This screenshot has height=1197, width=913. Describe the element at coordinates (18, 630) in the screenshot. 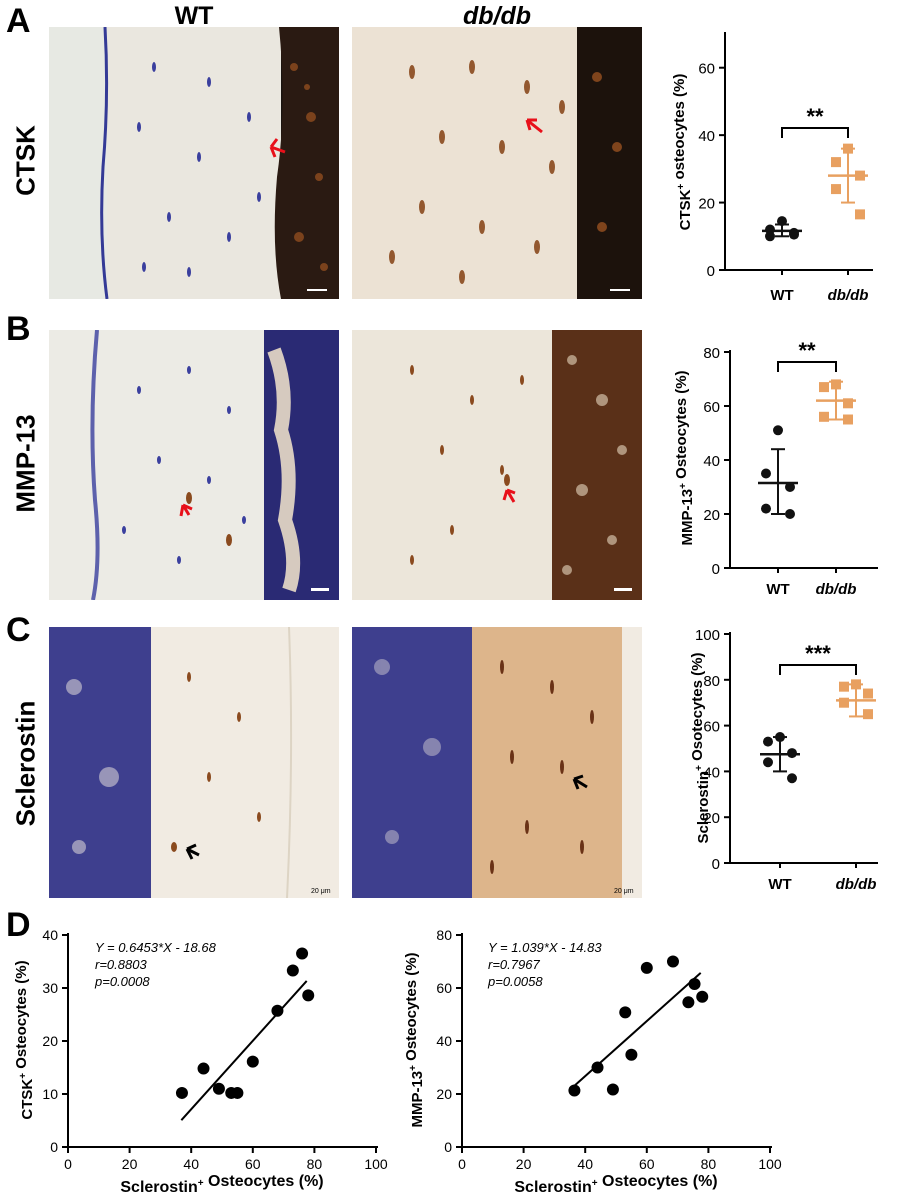

I see `panel-letter-c: C` at that location.